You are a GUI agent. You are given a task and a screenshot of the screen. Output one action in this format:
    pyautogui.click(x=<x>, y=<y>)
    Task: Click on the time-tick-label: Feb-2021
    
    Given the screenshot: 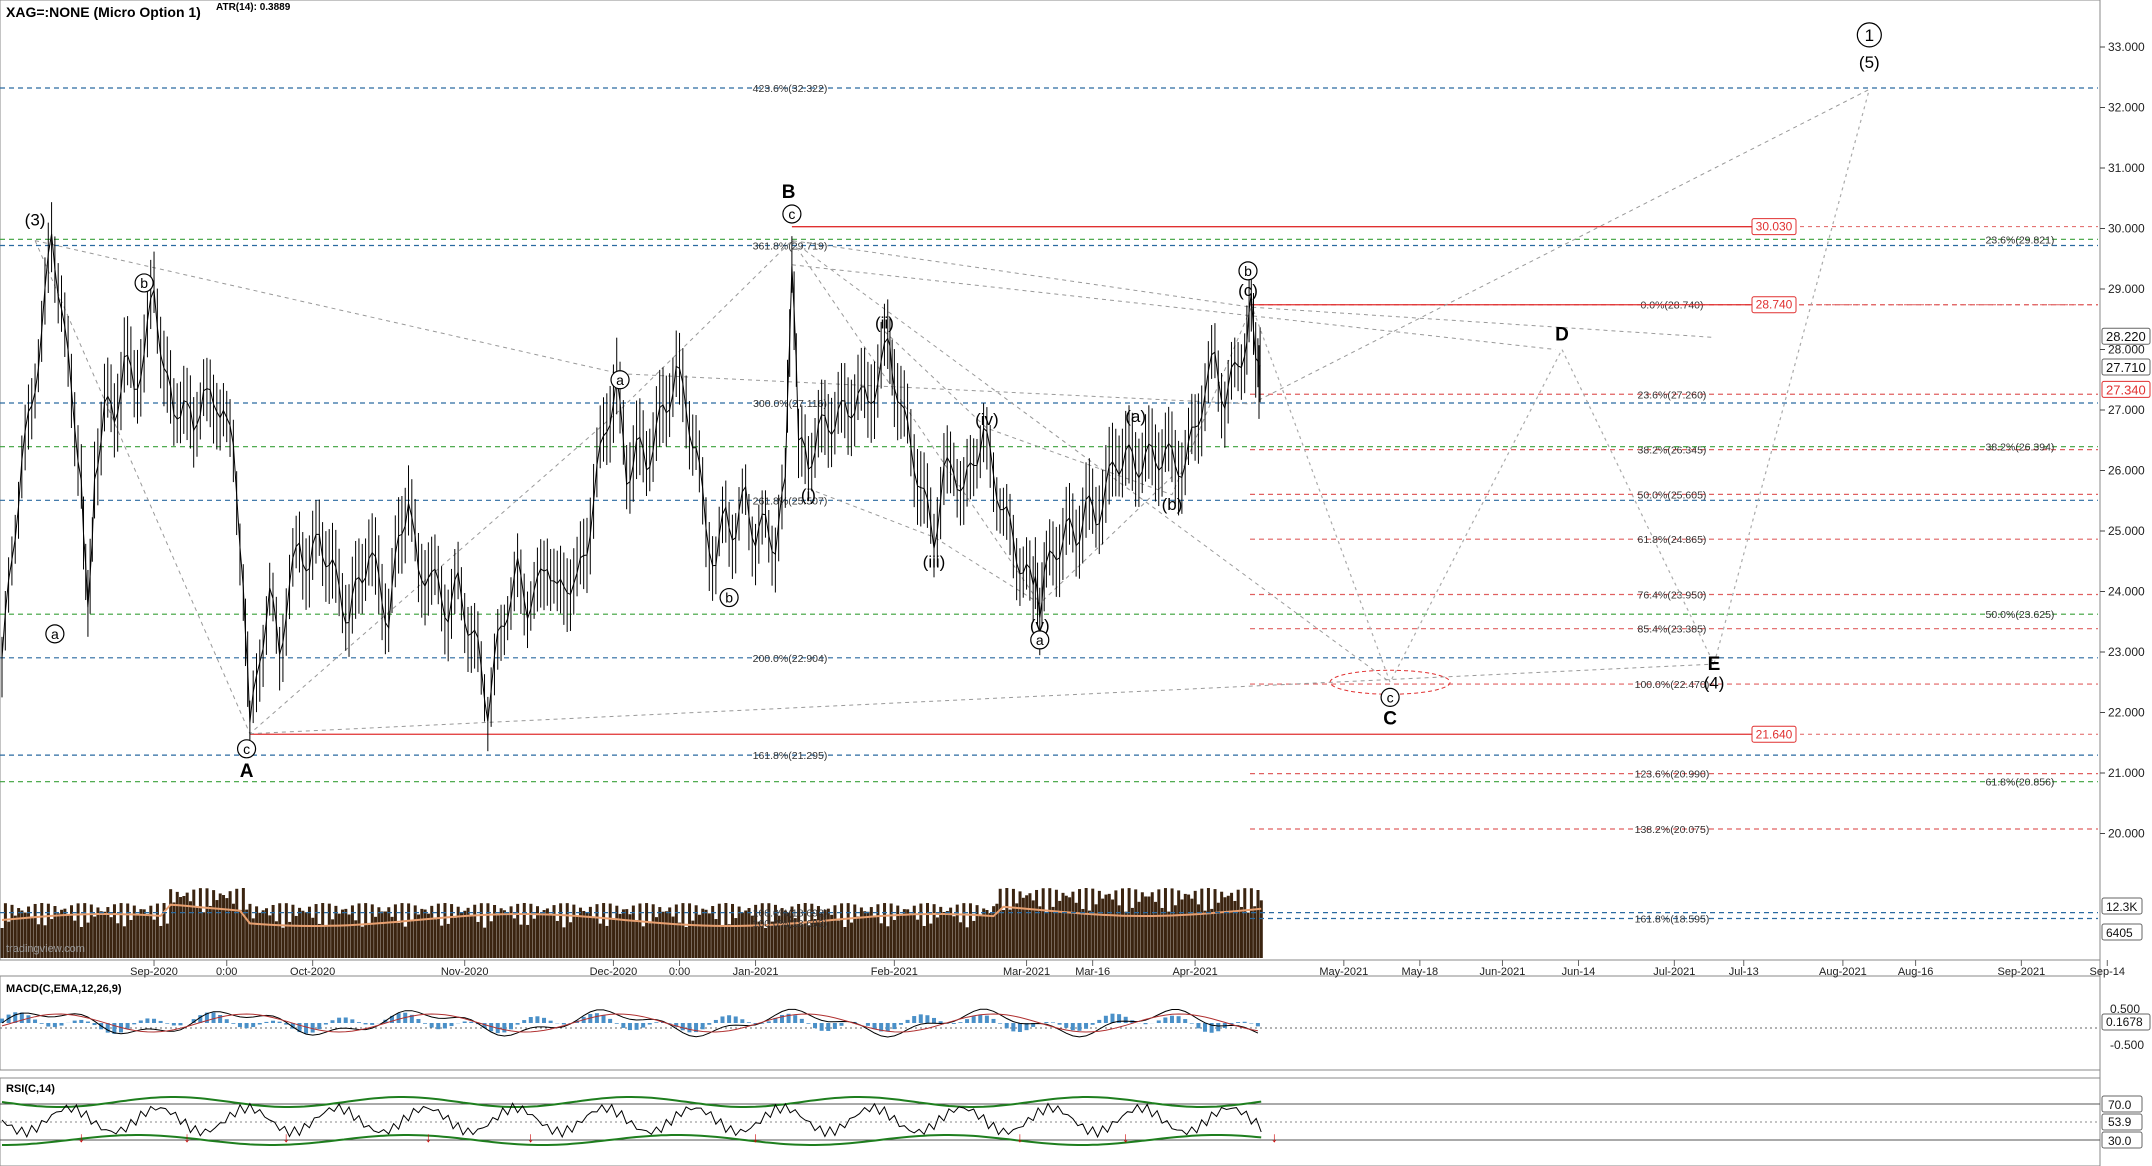 What is the action you would take?
    pyautogui.click(x=894, y=972)
    